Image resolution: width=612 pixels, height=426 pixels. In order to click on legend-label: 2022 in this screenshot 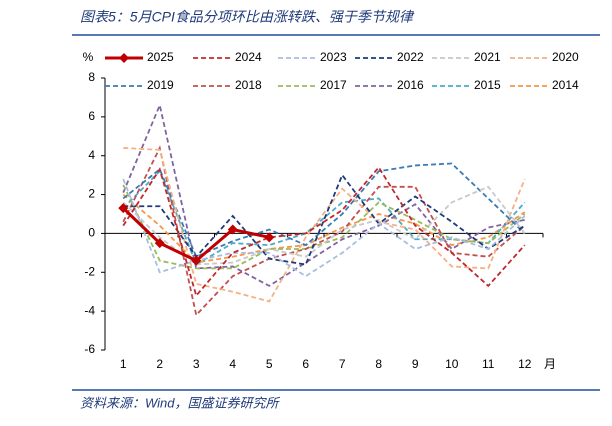, I will do `click(410, 57)`.